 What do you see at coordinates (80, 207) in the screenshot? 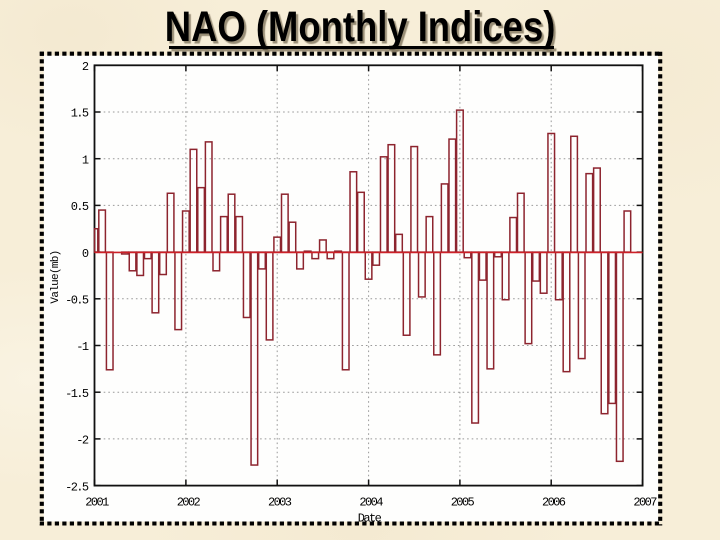
I see `svg-text: 0.5` at bounding box center [80, 207].